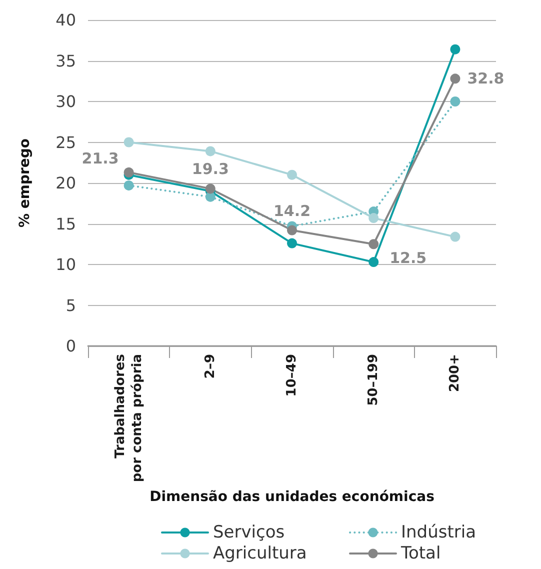  What do you see at coordinates (210, 169) in the screenshot?
I see `data-label: 19.3` at bounding box center [210, 169].